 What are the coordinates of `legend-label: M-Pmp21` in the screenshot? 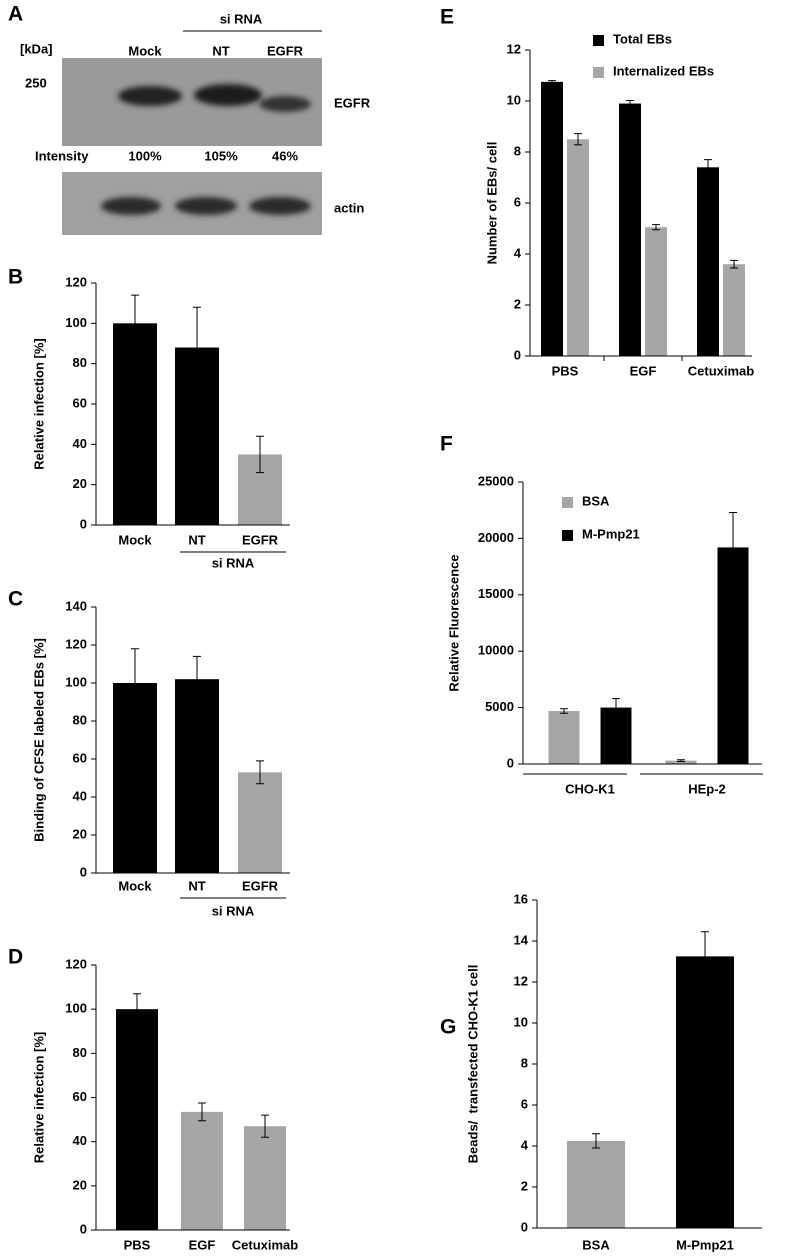 It's located at (611, 533).